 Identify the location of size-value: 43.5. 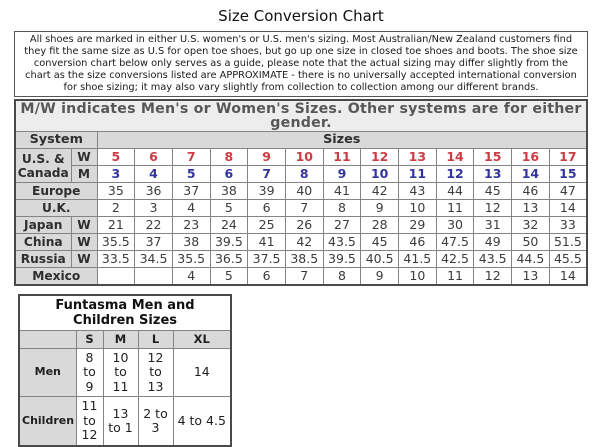
(342, 242).